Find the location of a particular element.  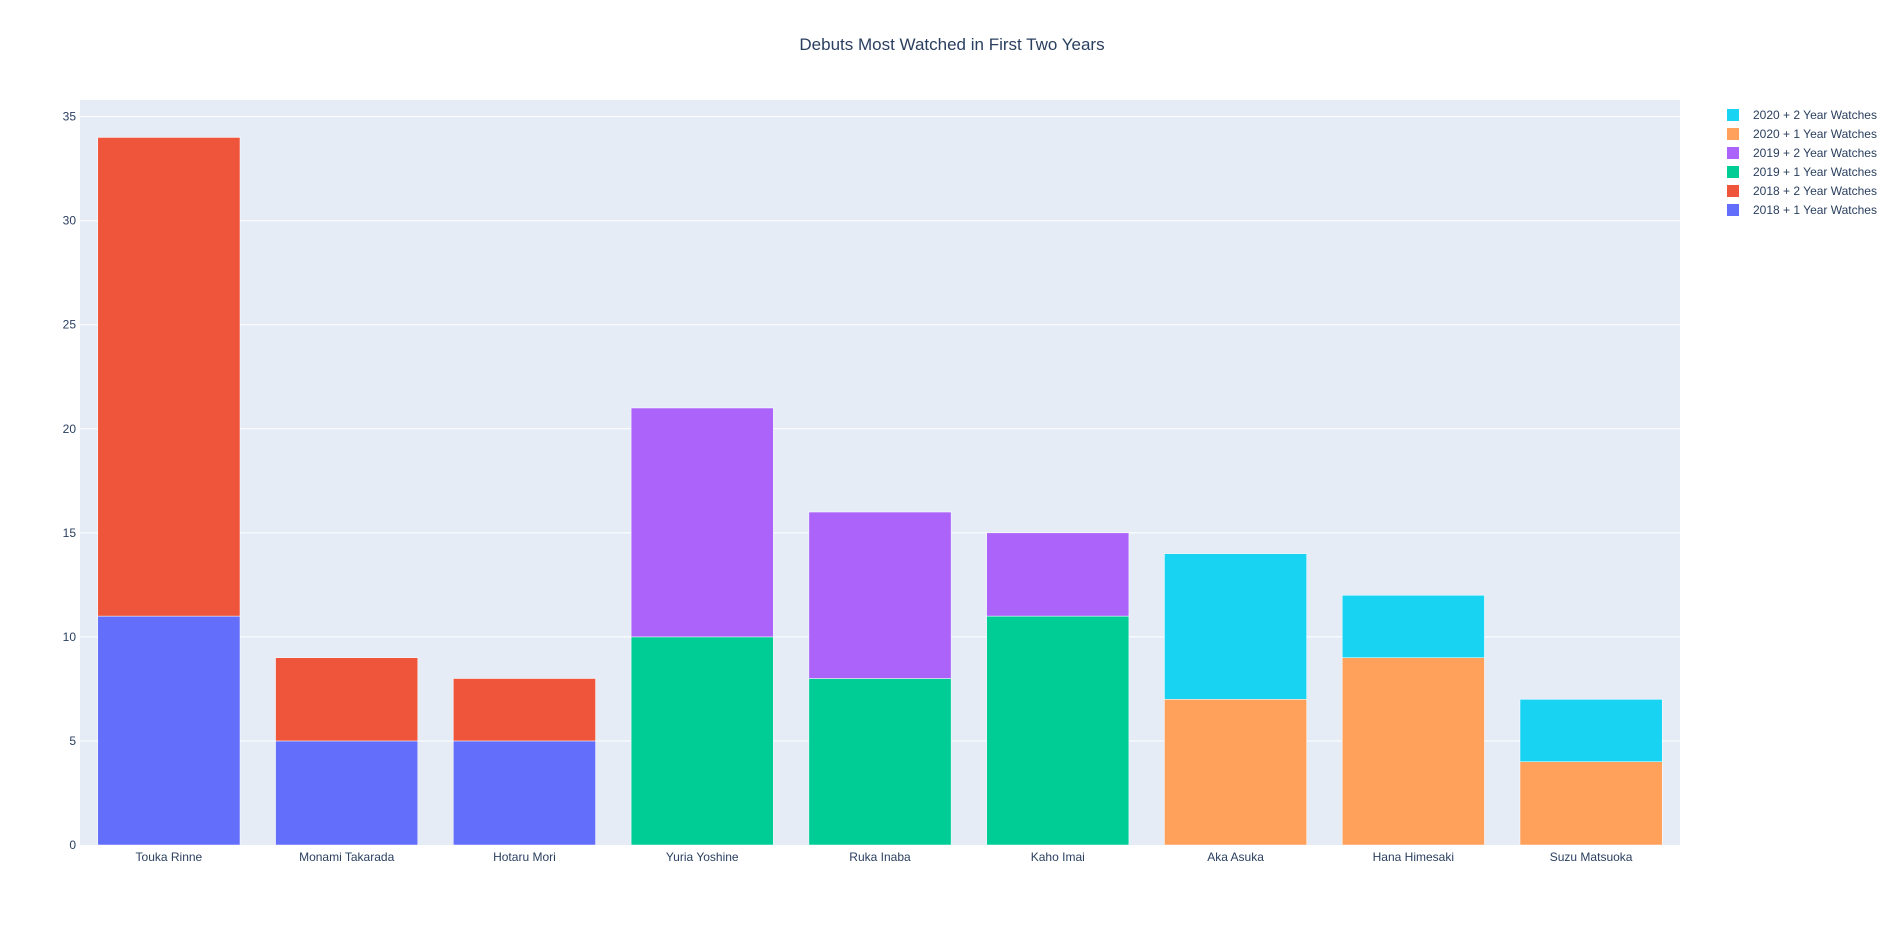

legend-label: 2018 + 1 Year Watches is located at coordinates (1815, 210).